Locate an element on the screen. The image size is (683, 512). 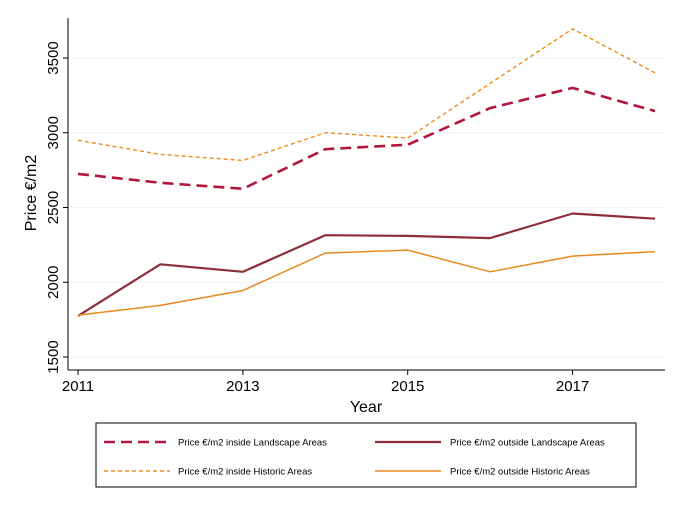
x-tick-label: 2015 is located at coordinates (407, 386).